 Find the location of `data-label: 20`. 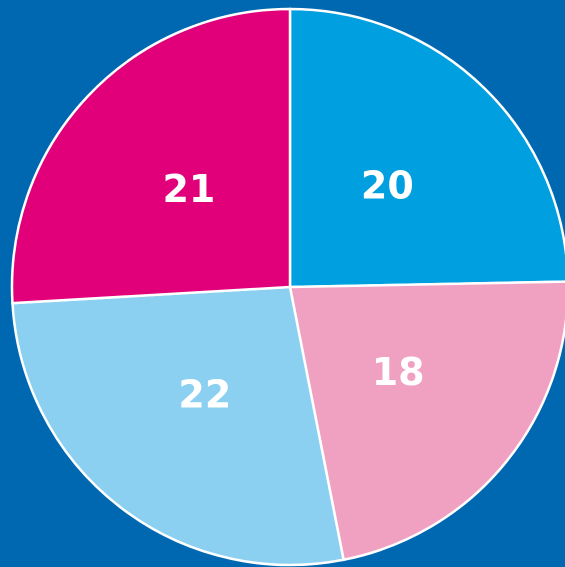

data-label: 20 is located at coordinates (387, 185).